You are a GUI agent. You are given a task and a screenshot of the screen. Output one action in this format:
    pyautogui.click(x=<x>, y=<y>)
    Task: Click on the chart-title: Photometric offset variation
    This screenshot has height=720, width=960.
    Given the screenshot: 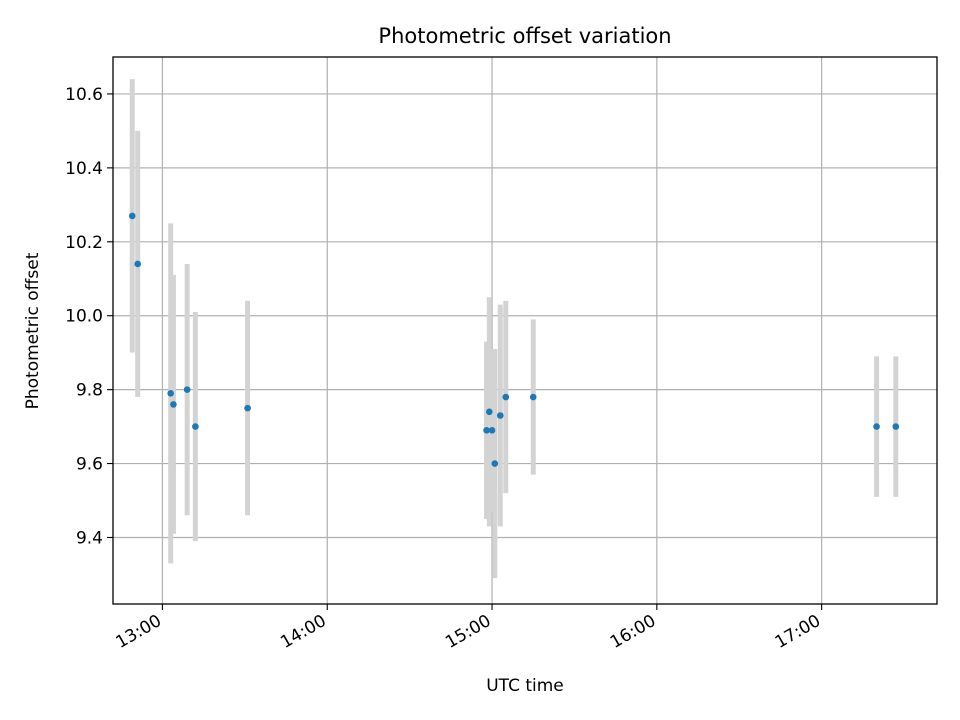 What is the action you would take?
    pyautogui.click(x=524, y=36)
    